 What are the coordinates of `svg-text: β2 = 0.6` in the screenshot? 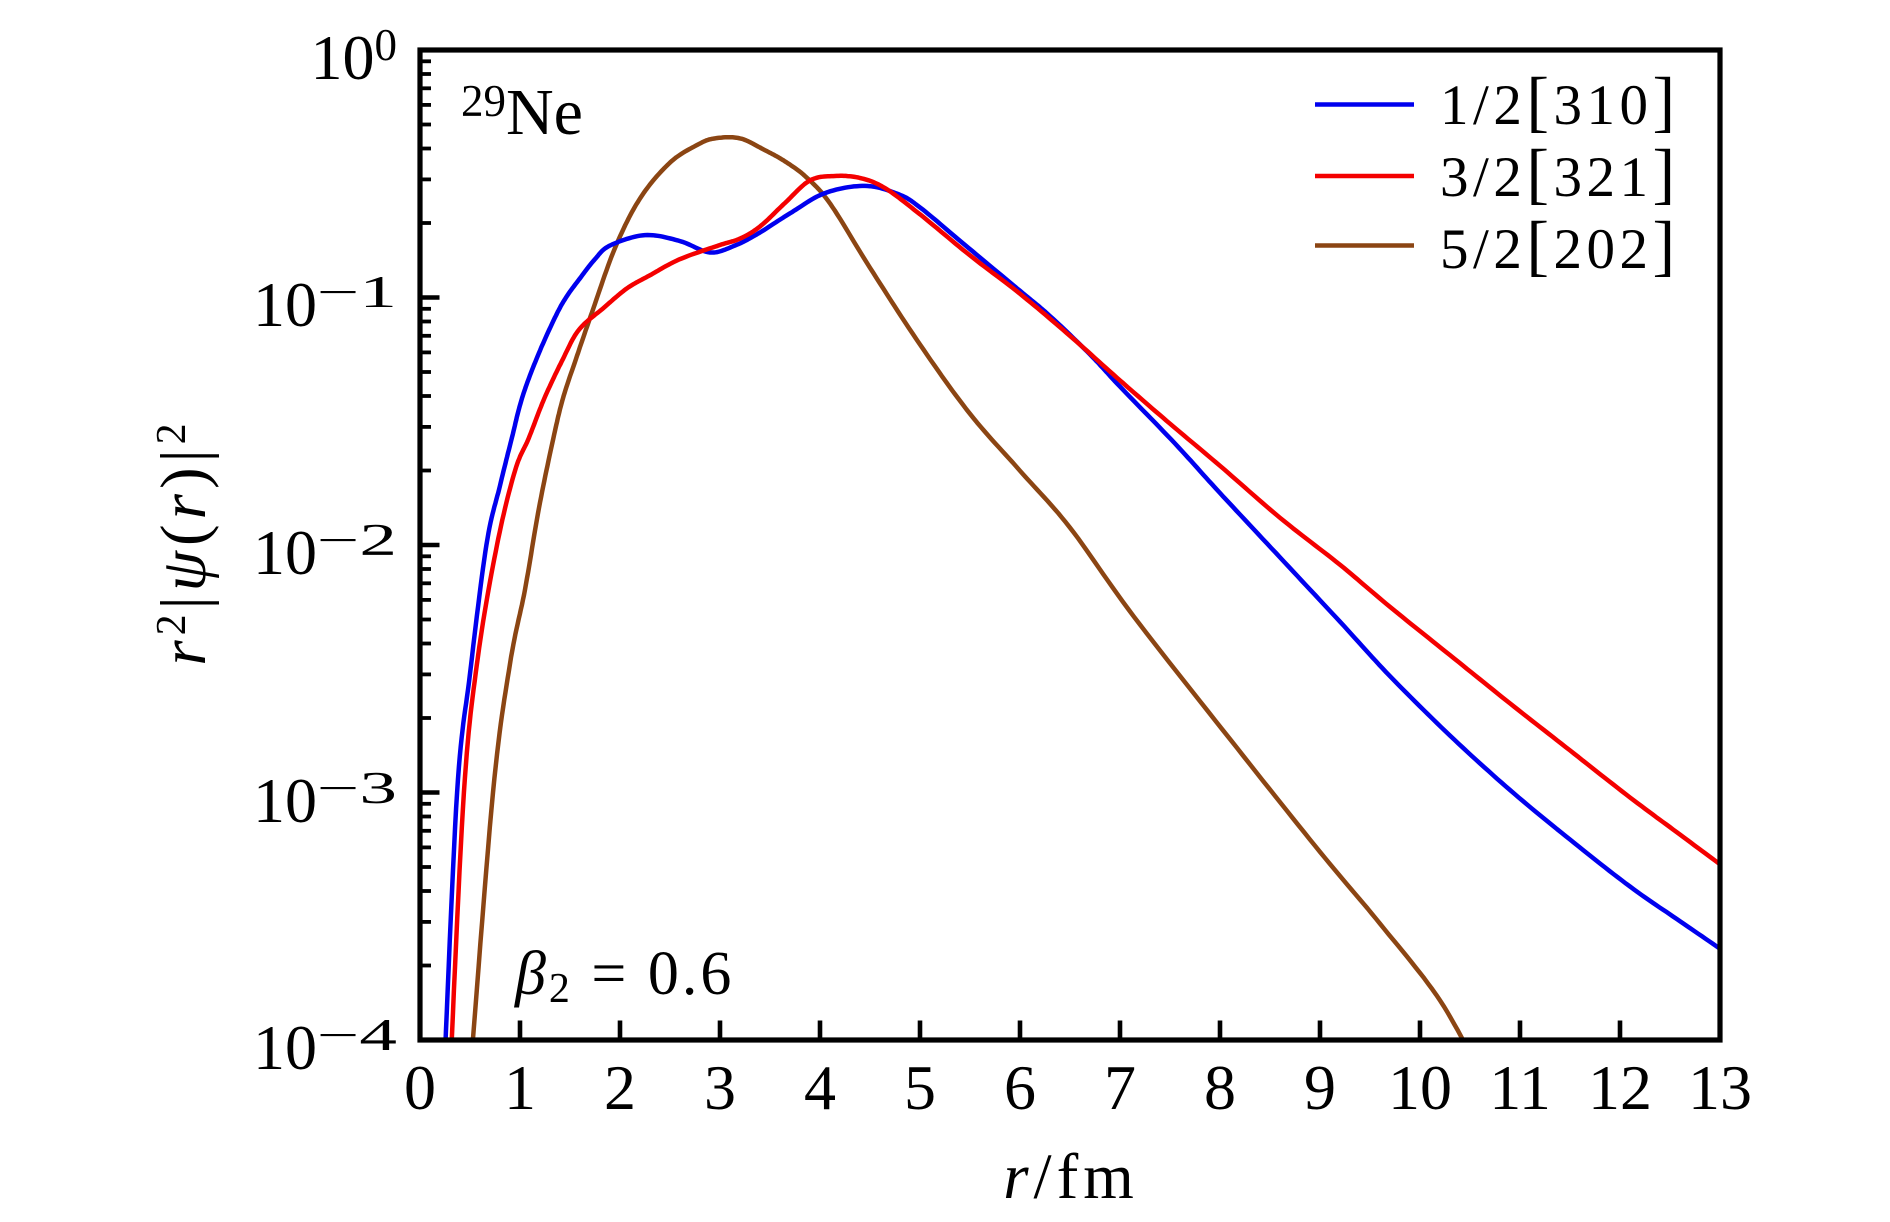 It's located at (624, 976).